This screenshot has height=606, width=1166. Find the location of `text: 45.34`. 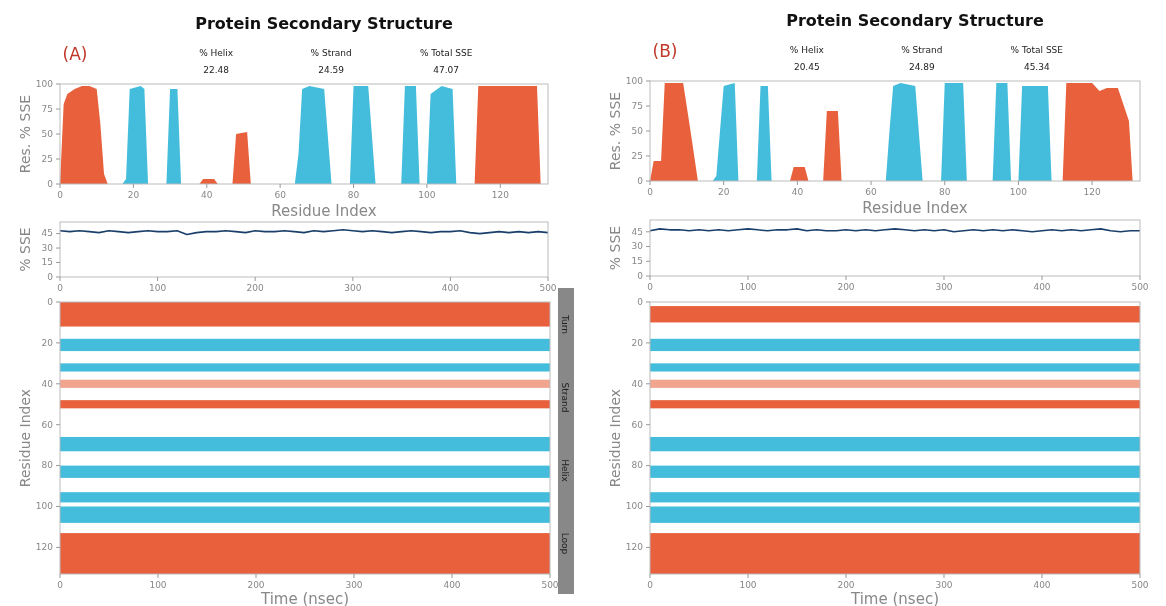

text: 45.34 is located at coordinates (1036, 67).